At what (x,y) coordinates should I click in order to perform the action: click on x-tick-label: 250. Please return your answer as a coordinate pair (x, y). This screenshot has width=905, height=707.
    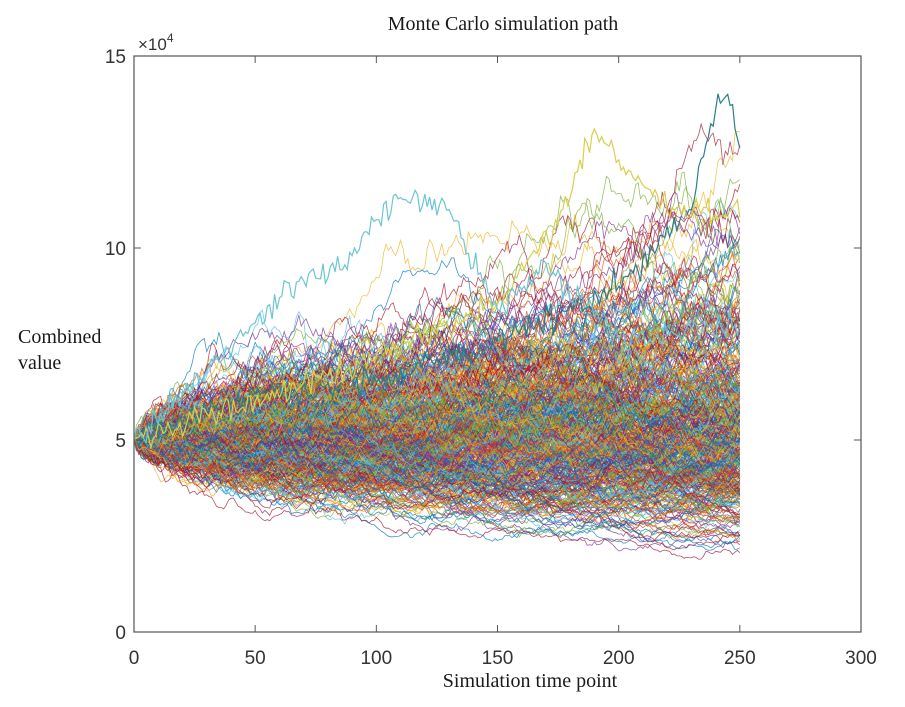
    Looking at the image, I should click on (740, 658).